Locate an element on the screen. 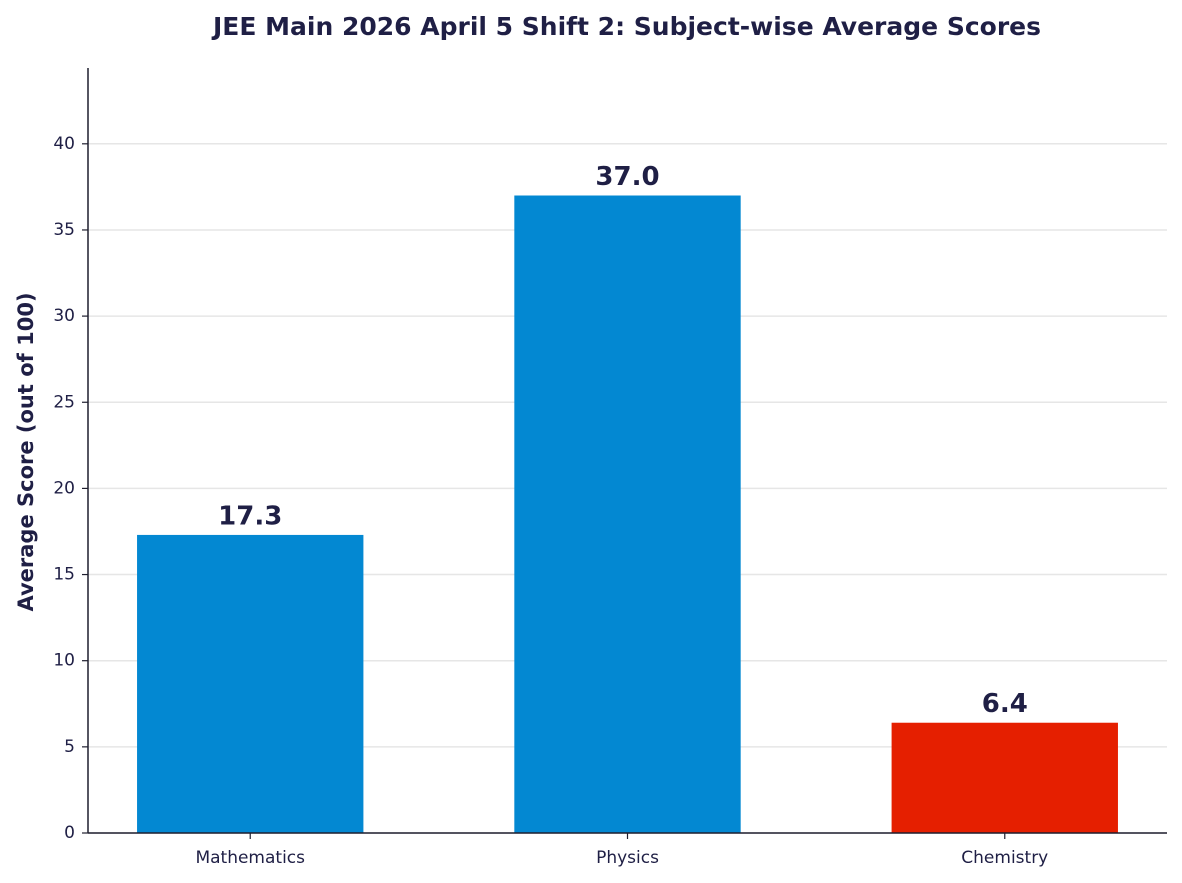  y-tick-label: 35 is located at coordinates (64, 230).